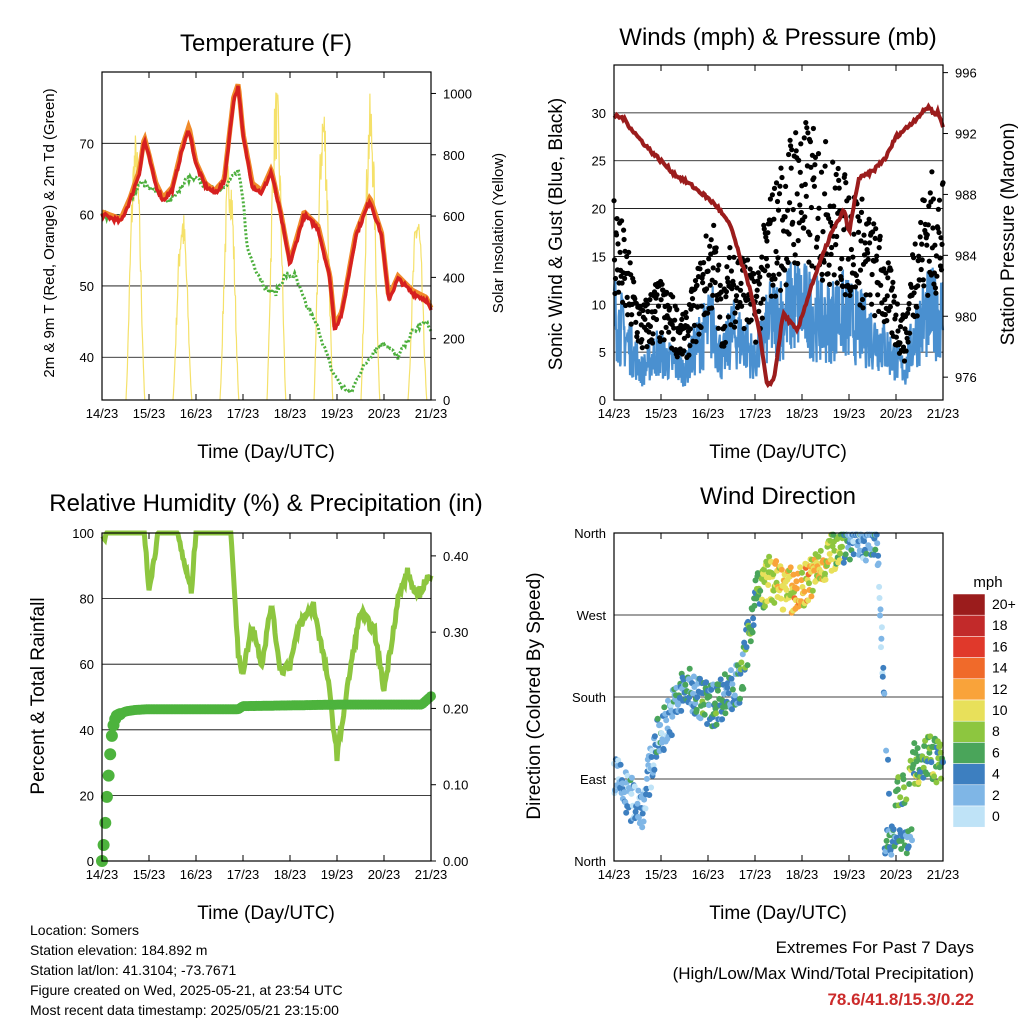 The width and height of the screenshot is (1024, 1024). What do you see at coordinates (996, 774) in the screenshot?
I see `colorbar-label: 4` at bounding box center [996, 774].